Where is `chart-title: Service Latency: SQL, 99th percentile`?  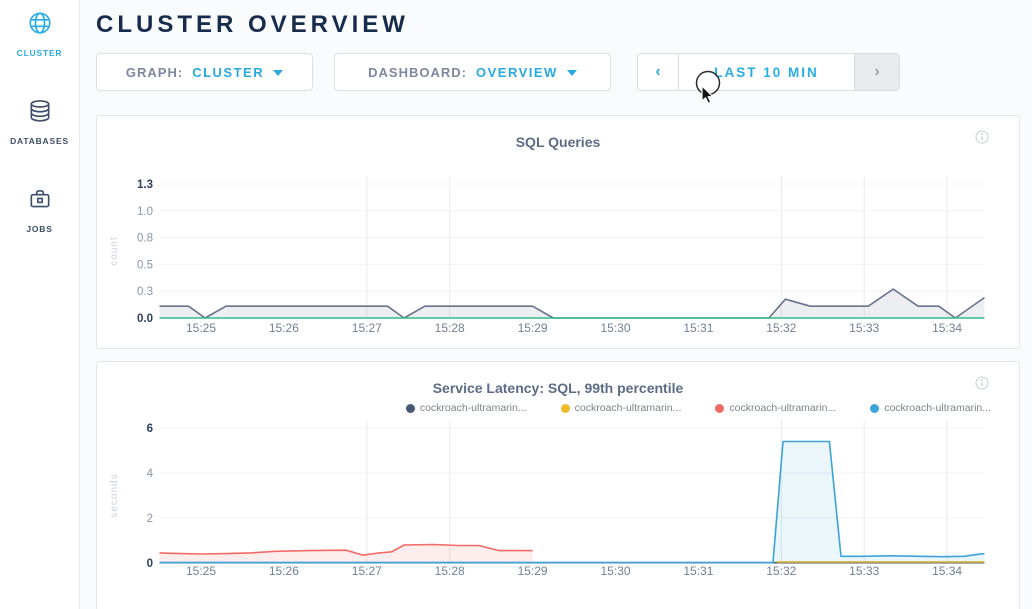
chart-title: Service Latency: SQL, 99th percentile is located at coordinates (558, 388).